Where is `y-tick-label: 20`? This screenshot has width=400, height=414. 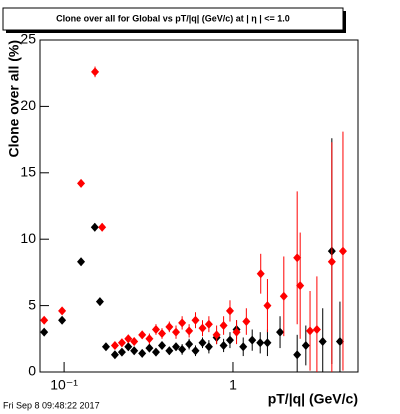
y-tick-label: 20 is located at coordinates (28, 105).